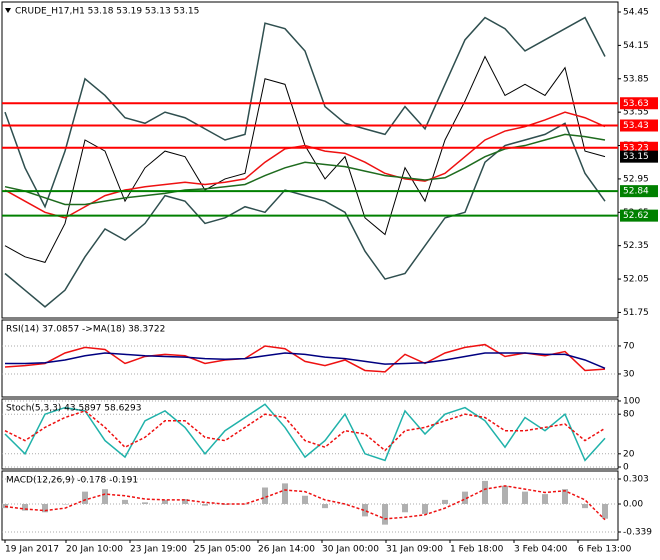 Image resolution: width=660 pixels, height=560 pixels. Describe the element at coordinates (636, 148) in the screenshot. I see `level-label: 53.23` at that location.